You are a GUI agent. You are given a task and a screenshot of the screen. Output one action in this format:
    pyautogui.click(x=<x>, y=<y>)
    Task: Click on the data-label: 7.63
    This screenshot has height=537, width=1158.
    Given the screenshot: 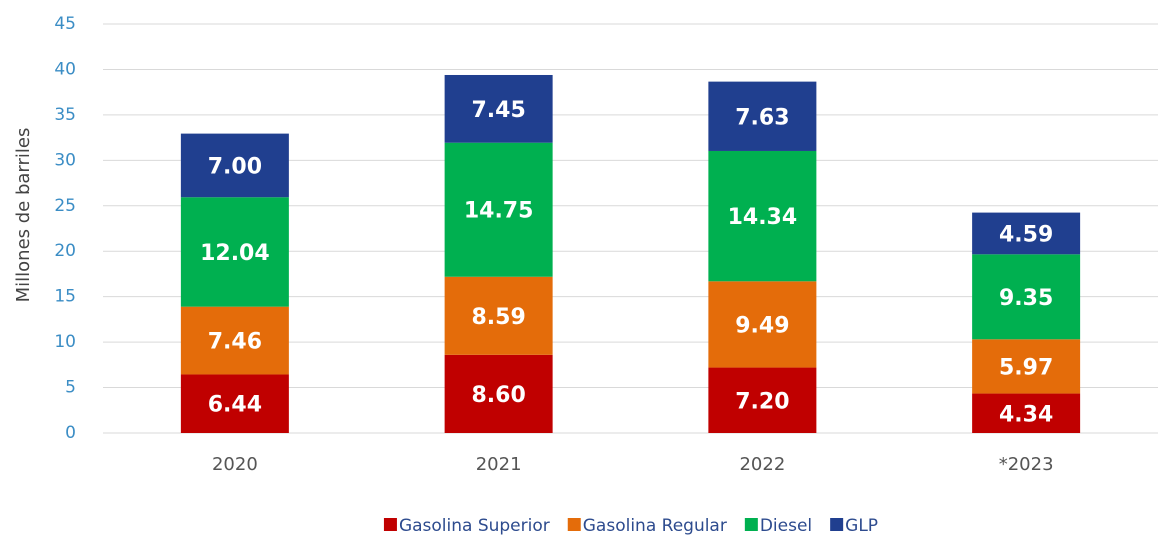 What is the action you would take?
    pyautogui.click(x=762, y=117)
    